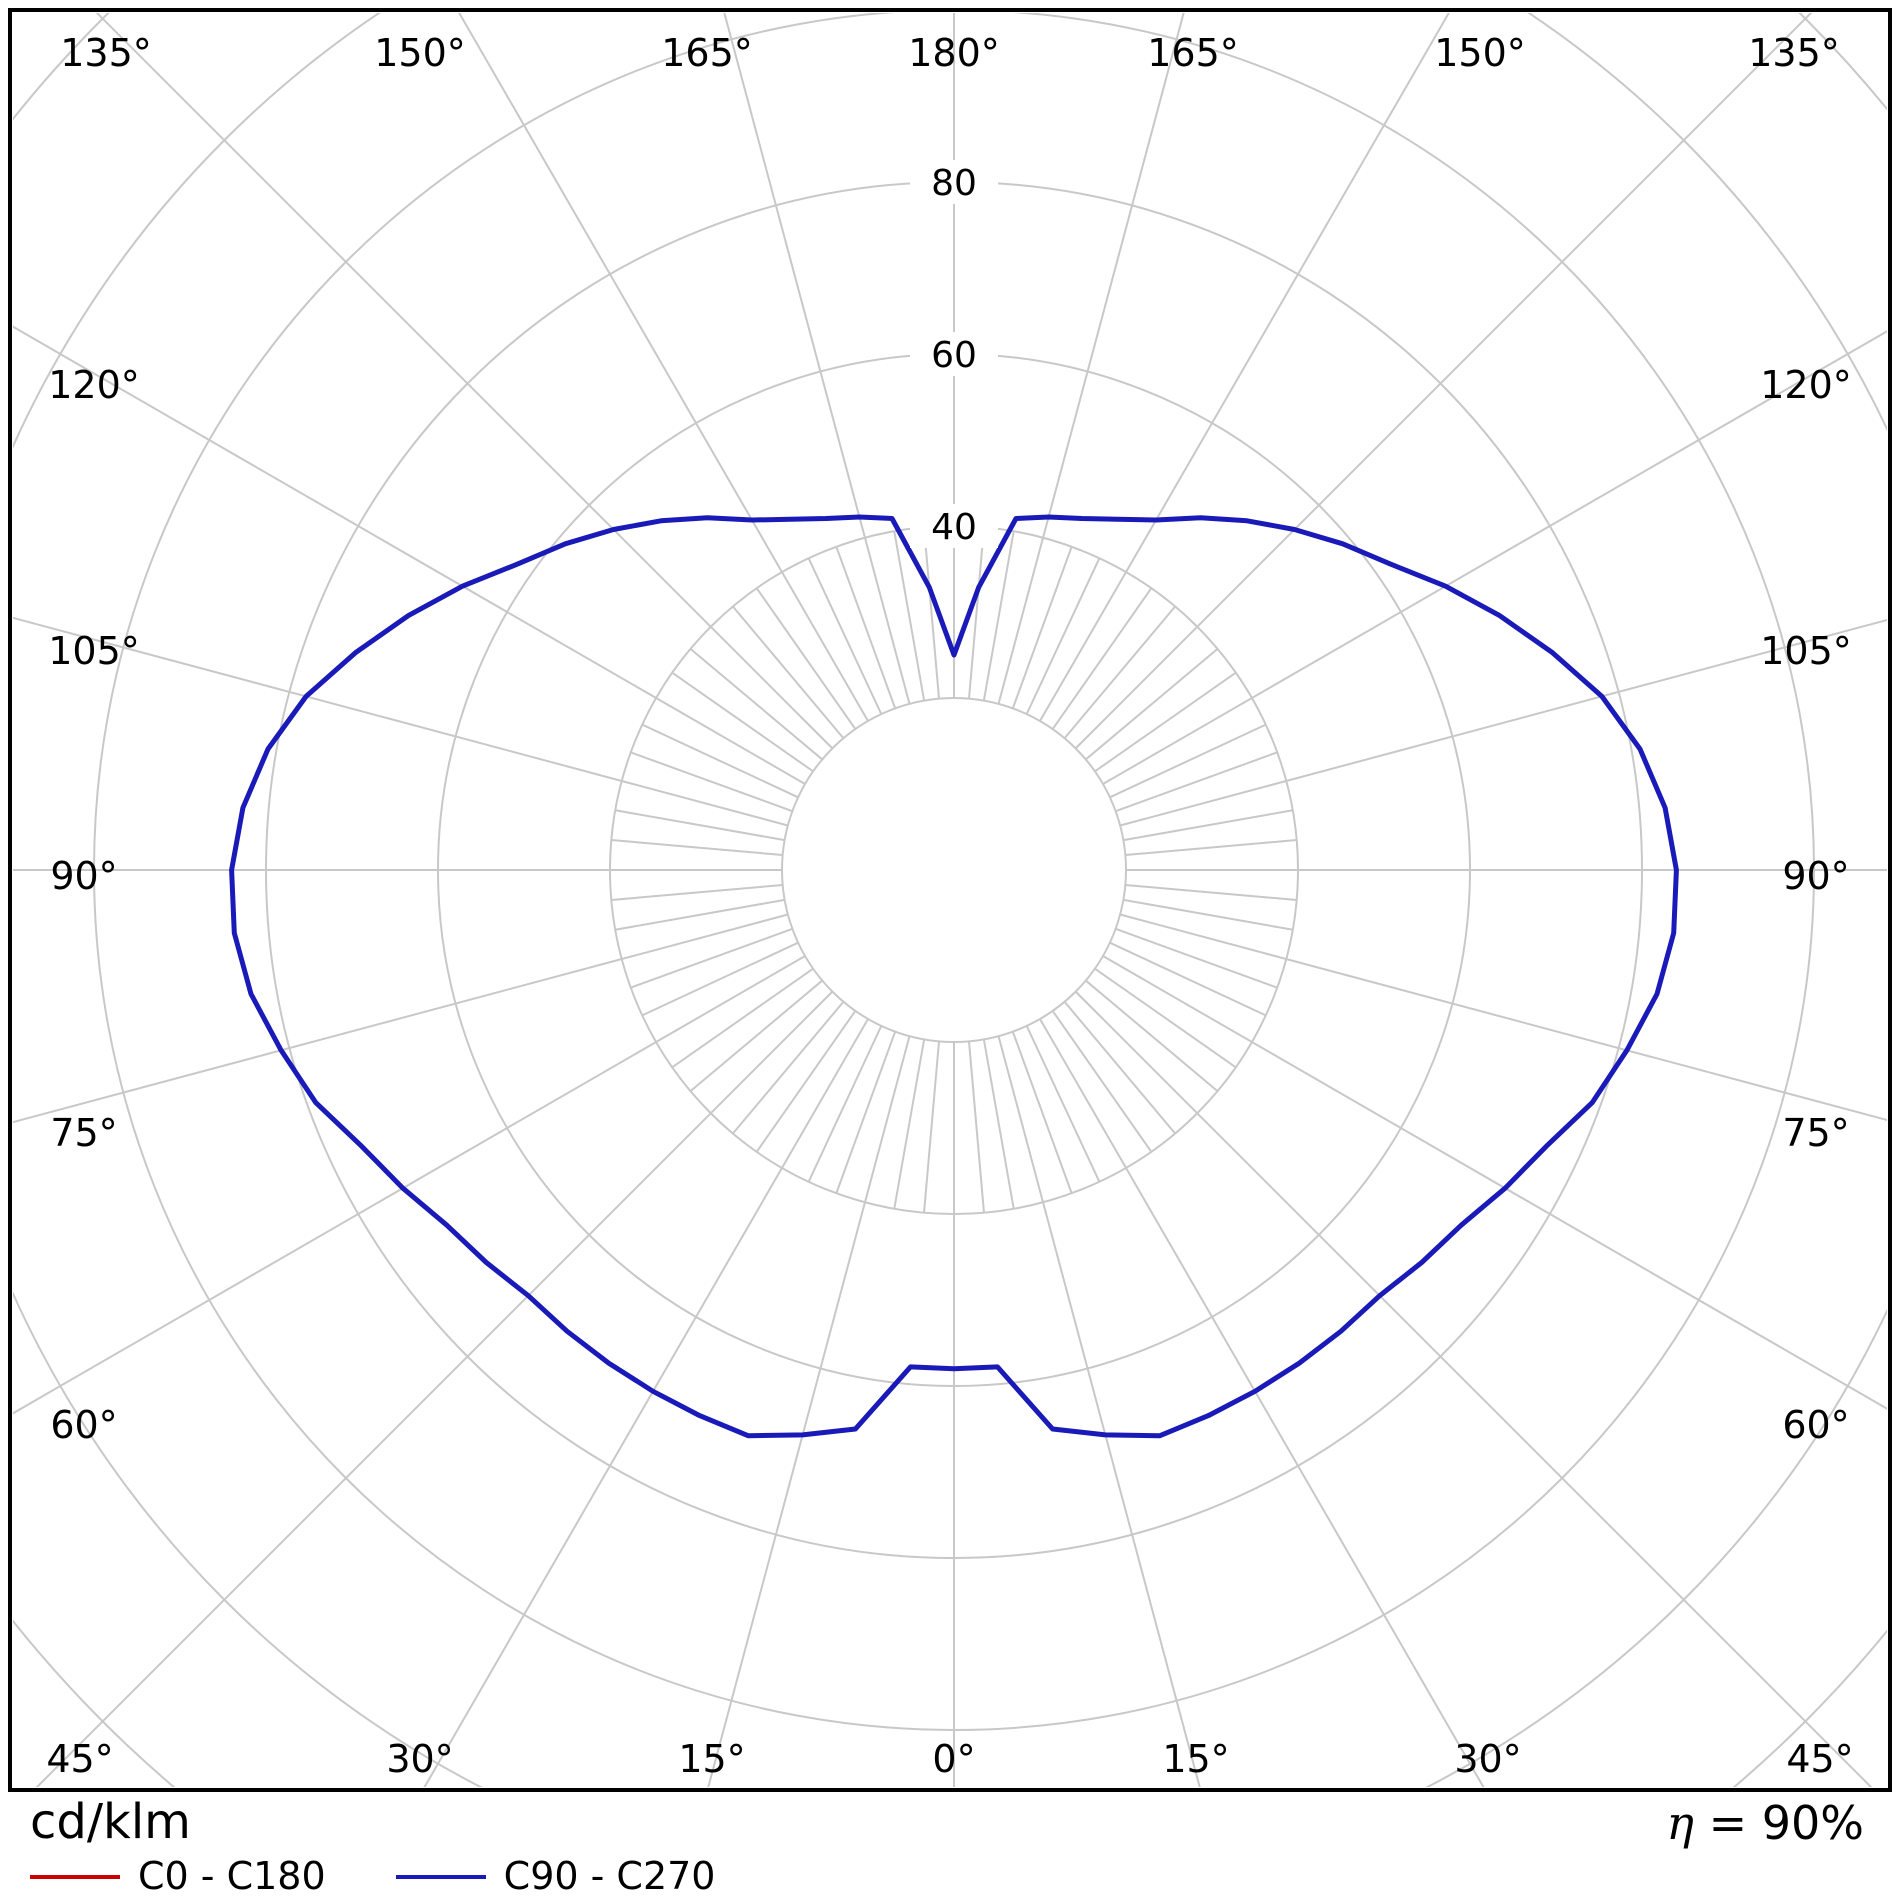  What do you see at coordinates (1765, 1823) in the screenshot?
I see `efficiency-label: η = 90%` at bounding box center [1765, 1823].